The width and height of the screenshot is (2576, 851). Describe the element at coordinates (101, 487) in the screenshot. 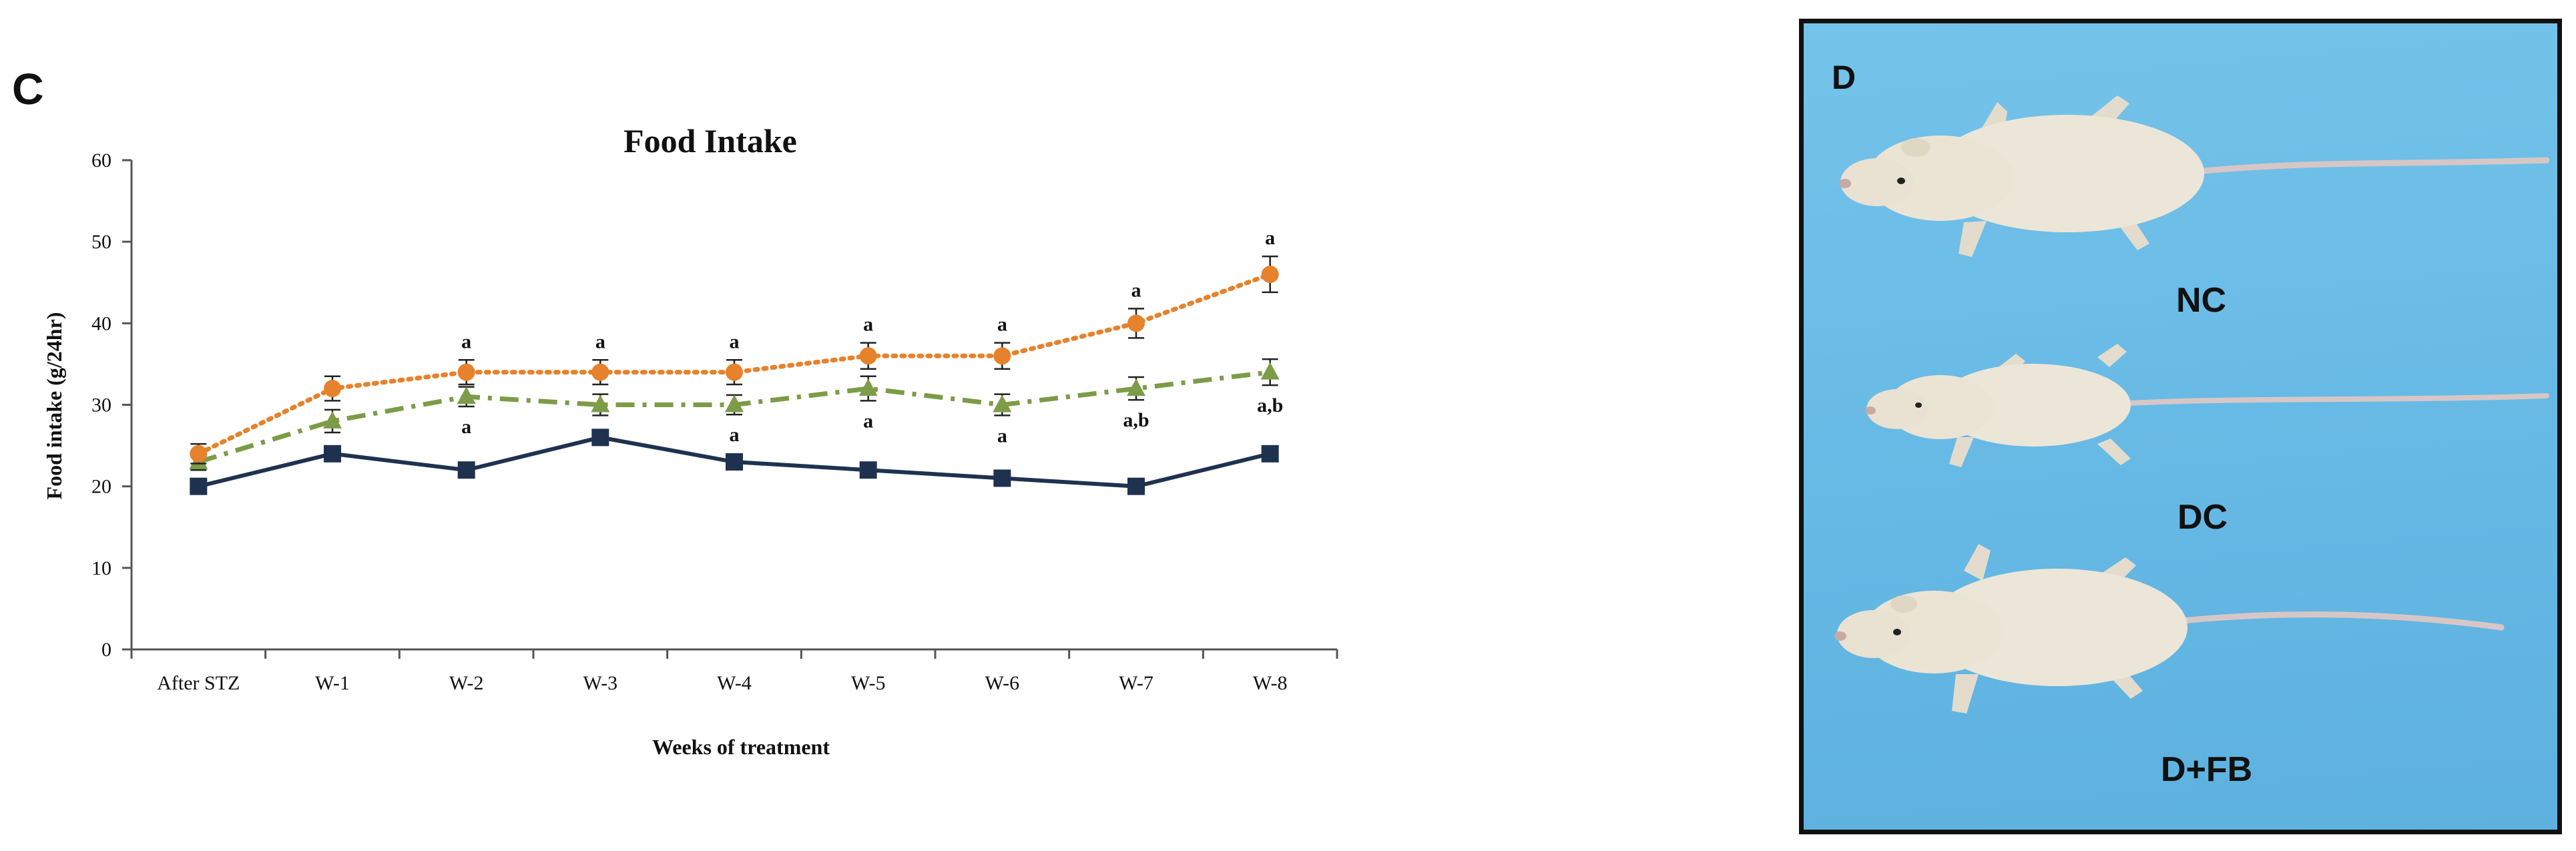

I see `y-tick-label: 20` at that location.